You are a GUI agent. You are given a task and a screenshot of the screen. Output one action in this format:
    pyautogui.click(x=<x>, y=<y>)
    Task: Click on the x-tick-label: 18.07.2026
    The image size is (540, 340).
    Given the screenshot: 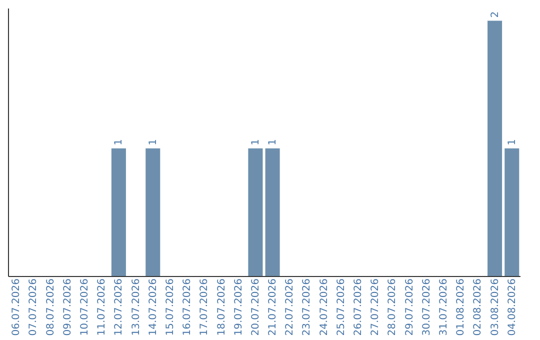 What is the action you would take?
    pyautogui.click(x=222, y=307)
    